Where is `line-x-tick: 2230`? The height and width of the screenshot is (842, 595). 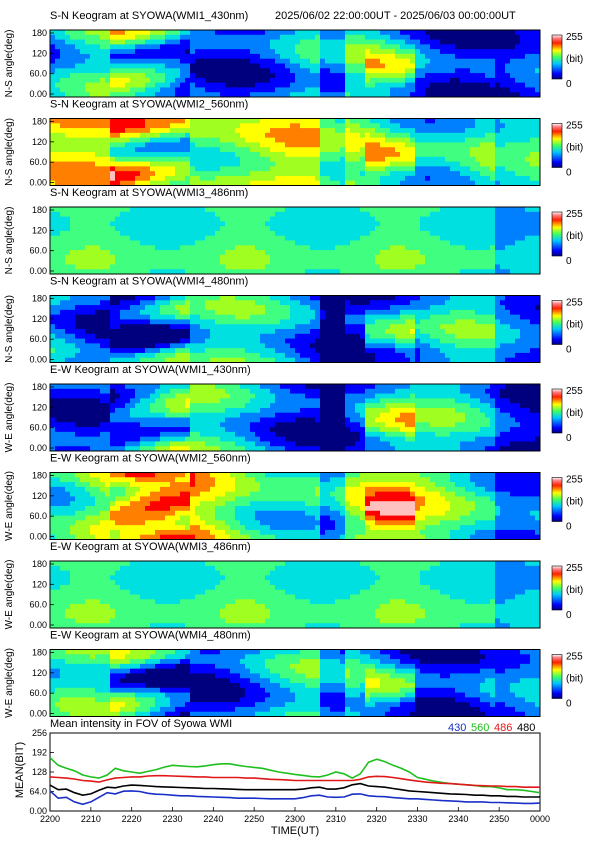
line-x-tick: 2230 is located at coordinates (172, 819).